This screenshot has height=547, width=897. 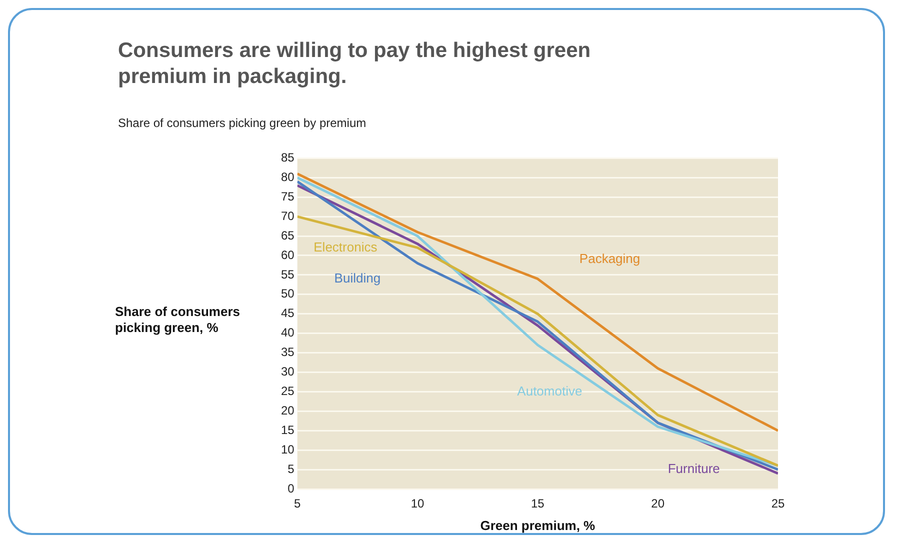 What do you see at coordinates (287, 255) in the screenshot?
I see `y-tick-label: 60` at bounding box center [287, 255].